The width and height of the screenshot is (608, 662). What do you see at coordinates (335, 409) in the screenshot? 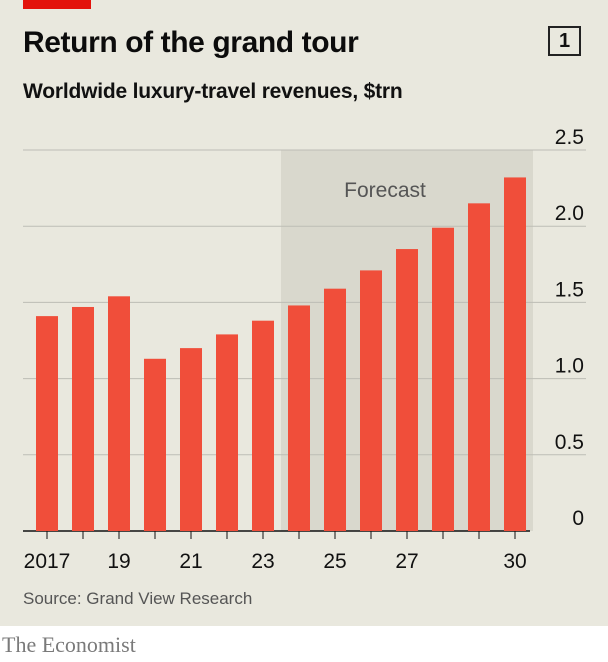
I see `bar-2025` at bounding box center [335, 409].